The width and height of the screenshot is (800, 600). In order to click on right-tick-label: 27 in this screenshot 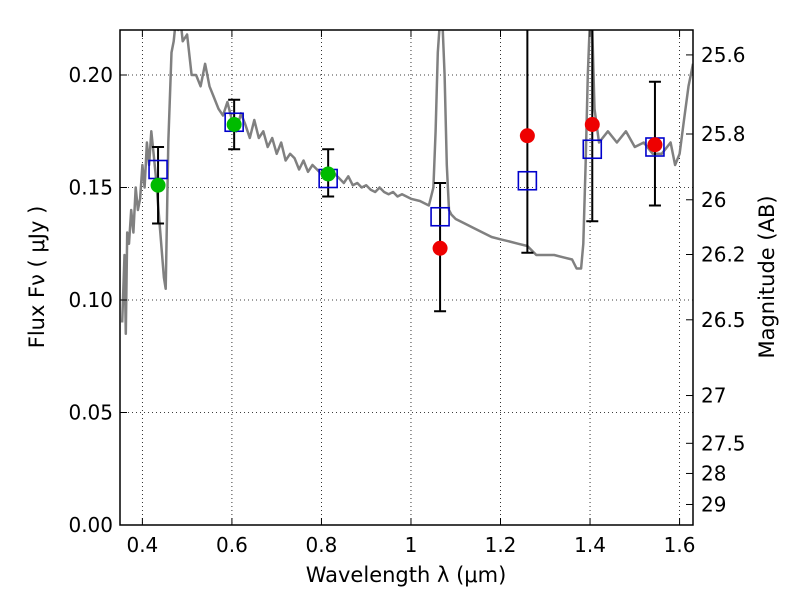, I will do `click(713, 396)`.